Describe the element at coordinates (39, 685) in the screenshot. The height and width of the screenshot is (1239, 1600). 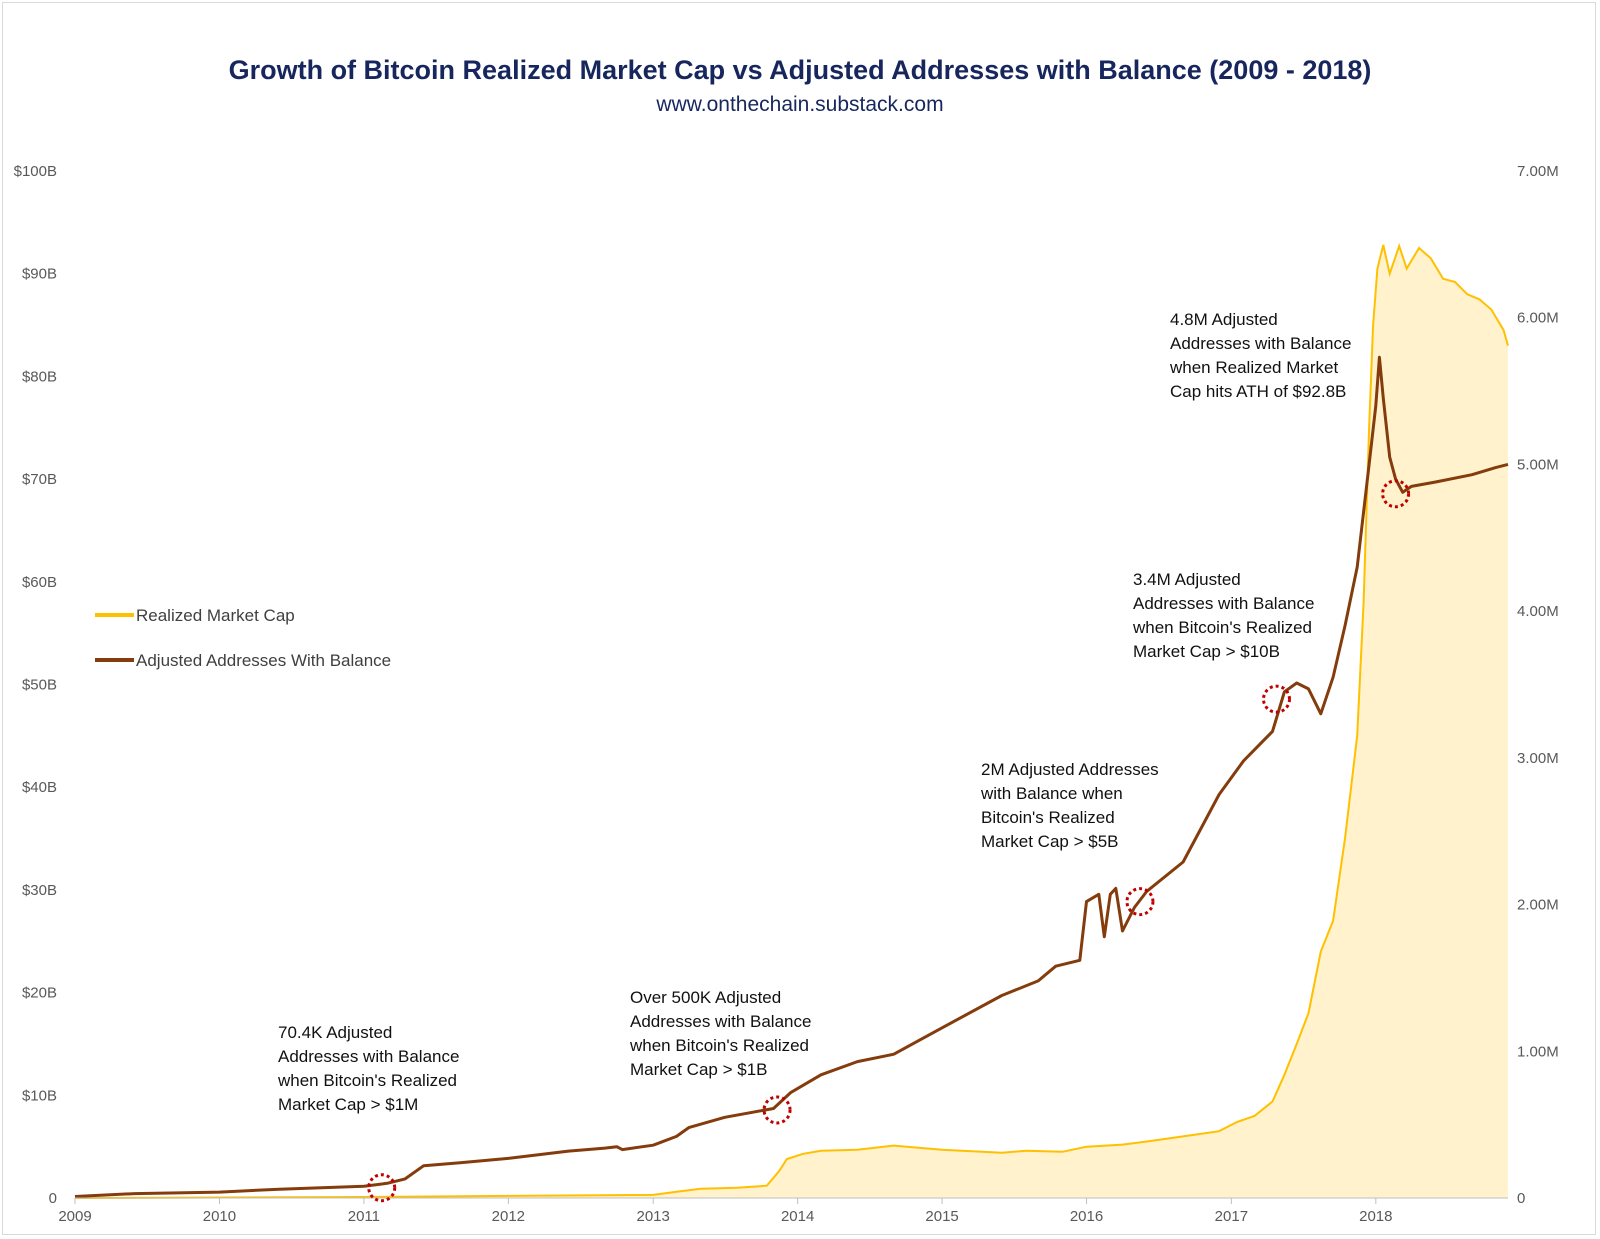
I see `y-left-tick-label: $50B` at that location.